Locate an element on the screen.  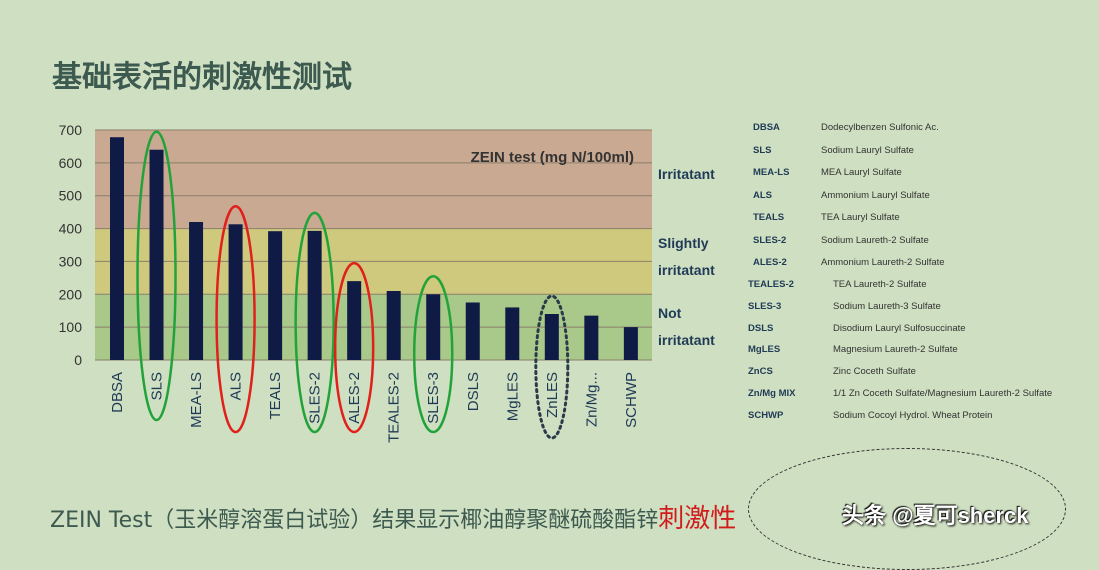
legend-desc: Sodium Cocoyl Hydrol. Wheat Protein is located at coordinates (913, 415).